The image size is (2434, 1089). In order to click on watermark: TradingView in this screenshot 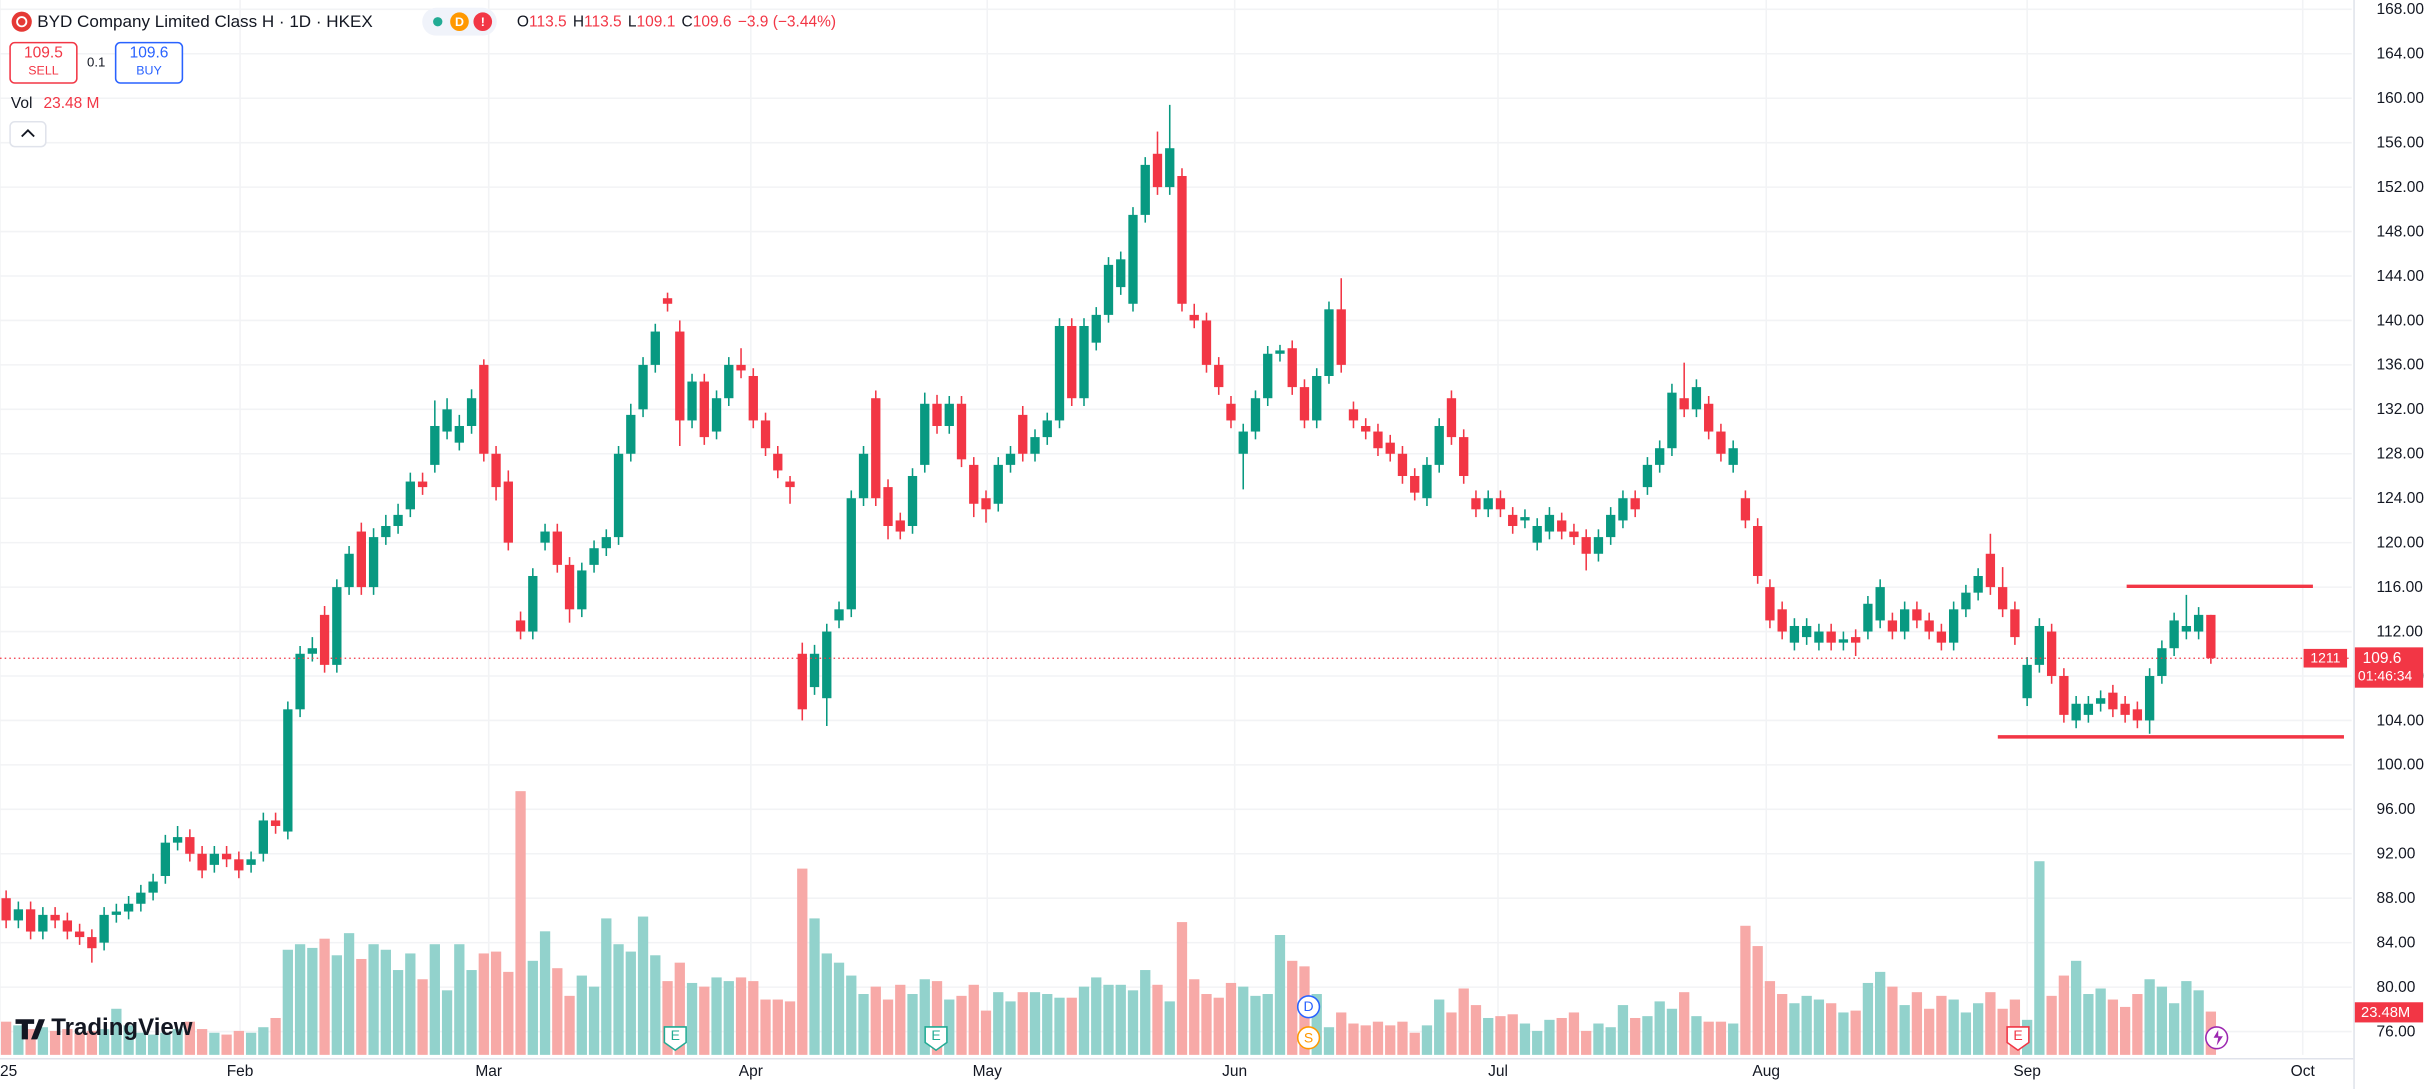, I will do `click(122, 1027)`.